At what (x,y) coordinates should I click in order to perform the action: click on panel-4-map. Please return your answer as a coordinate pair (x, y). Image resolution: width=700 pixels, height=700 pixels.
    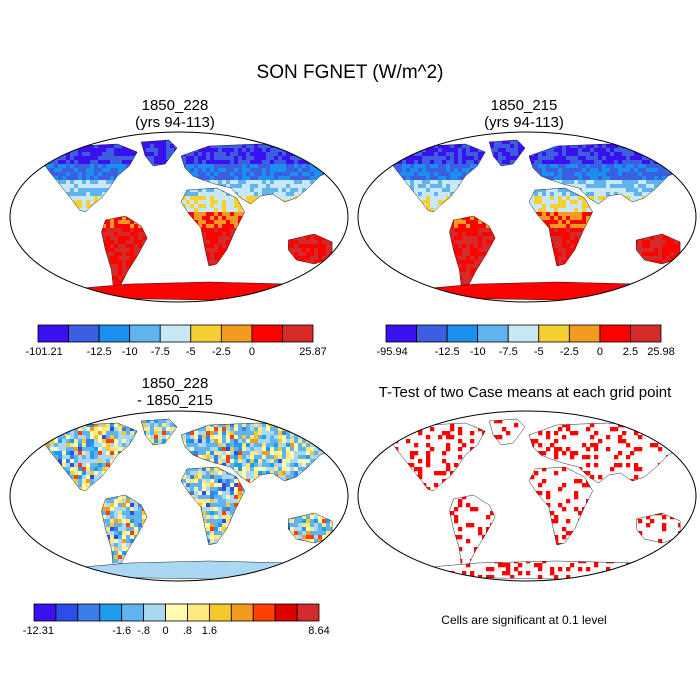
    Looking at the image, I should click on (528, 497).